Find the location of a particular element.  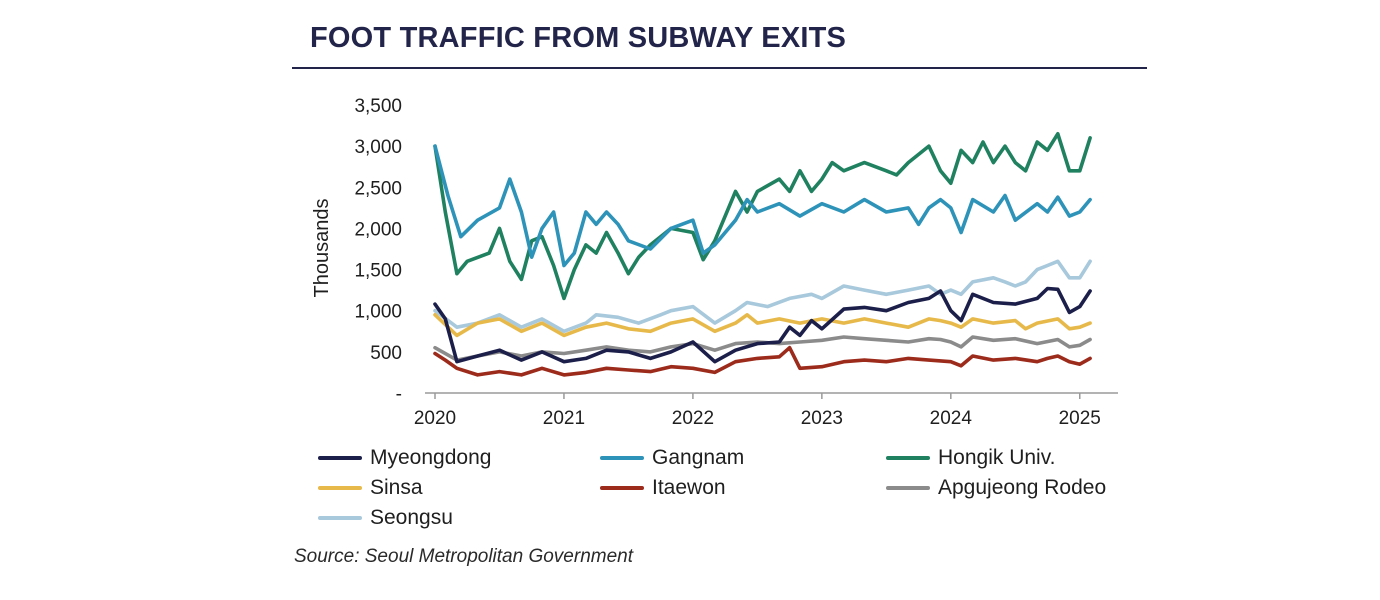

legend-item: Seongsu is located at coordinates (385, 518).